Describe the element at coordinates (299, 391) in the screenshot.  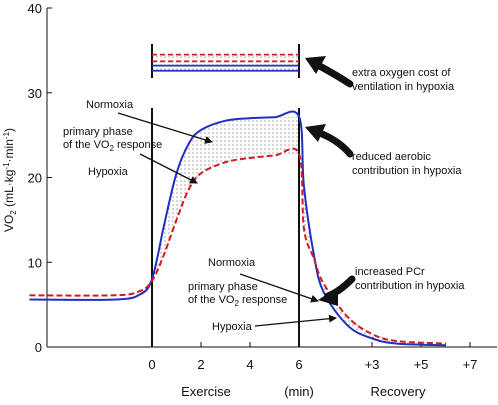
I see `x-label-min: (min)` at that location.